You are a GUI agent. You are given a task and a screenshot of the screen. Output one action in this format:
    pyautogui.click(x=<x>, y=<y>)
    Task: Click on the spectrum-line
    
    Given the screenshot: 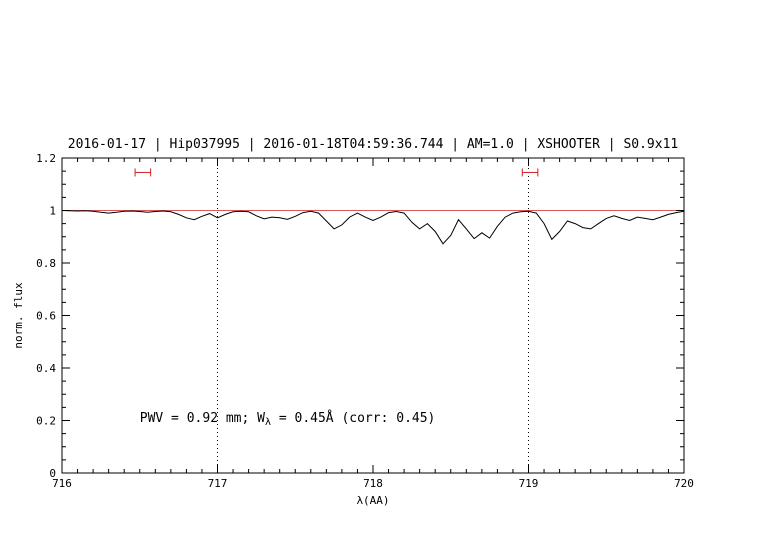 What is the action you would take?
    pyautogui.click(x=373, y=227)
    